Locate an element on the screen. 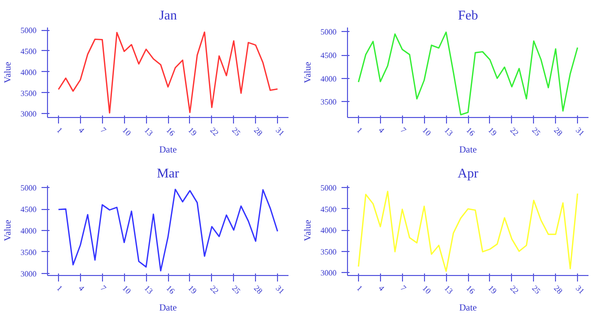 The height and width of the screenshot is (317, 600). chart-title: Jan is located at coordinates (168, 15).